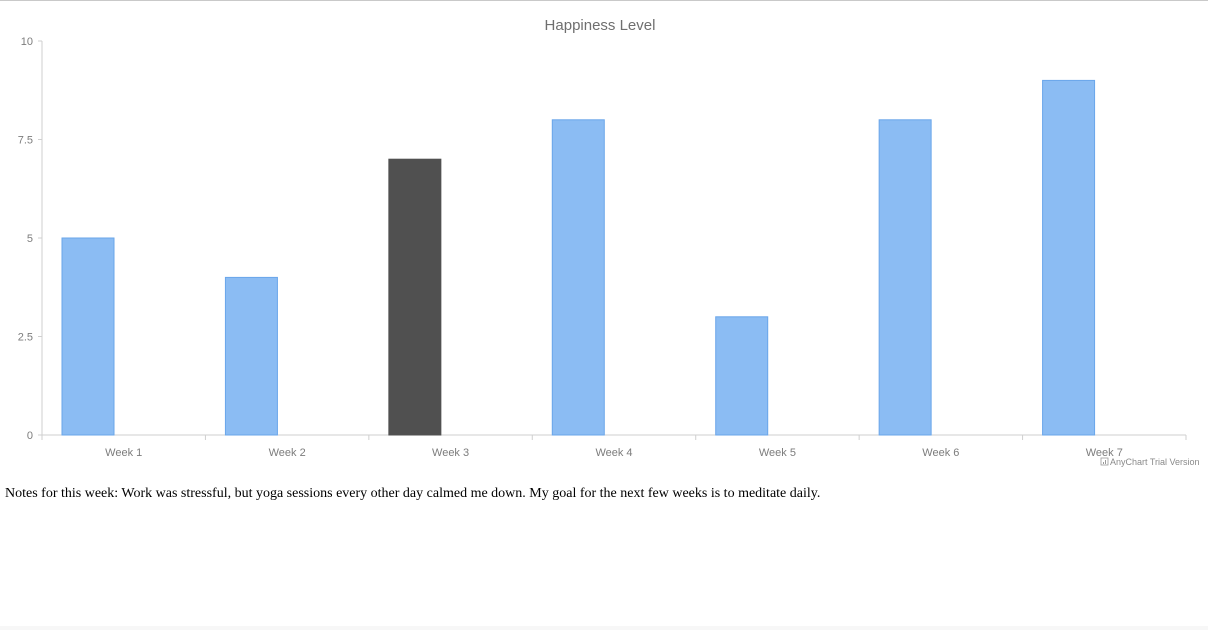 The height and width of the screenshot is (630, 1208). Describe the element at coordinates (1155, 462) in the screenshot. I see `credits-text: AnyChart Trial Version` at that location.